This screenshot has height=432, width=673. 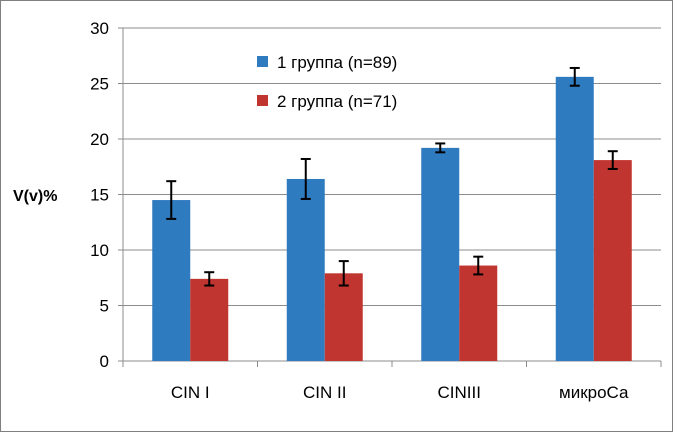 I want to click on x-tick-label-2: CINIII, so click(x=459, y=392).